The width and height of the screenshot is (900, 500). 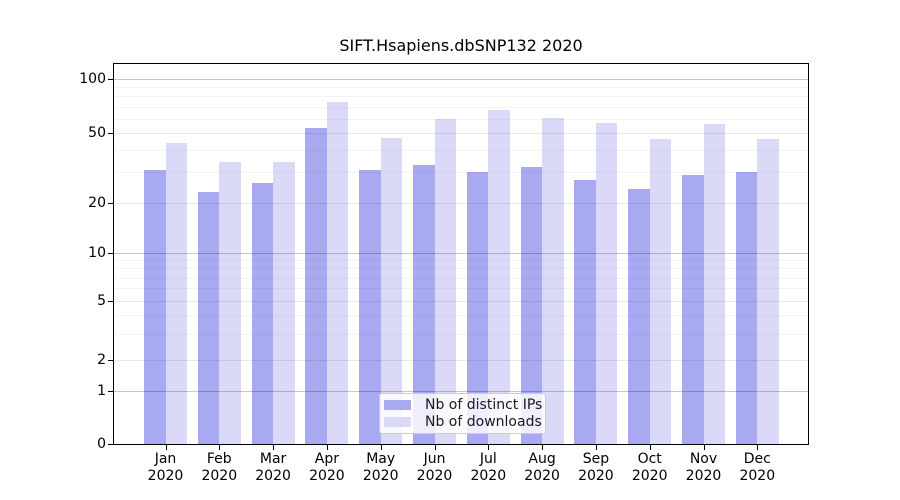 I want to click on legend-entry-downloads: Nb of downloads, so click(x=463, y=423).